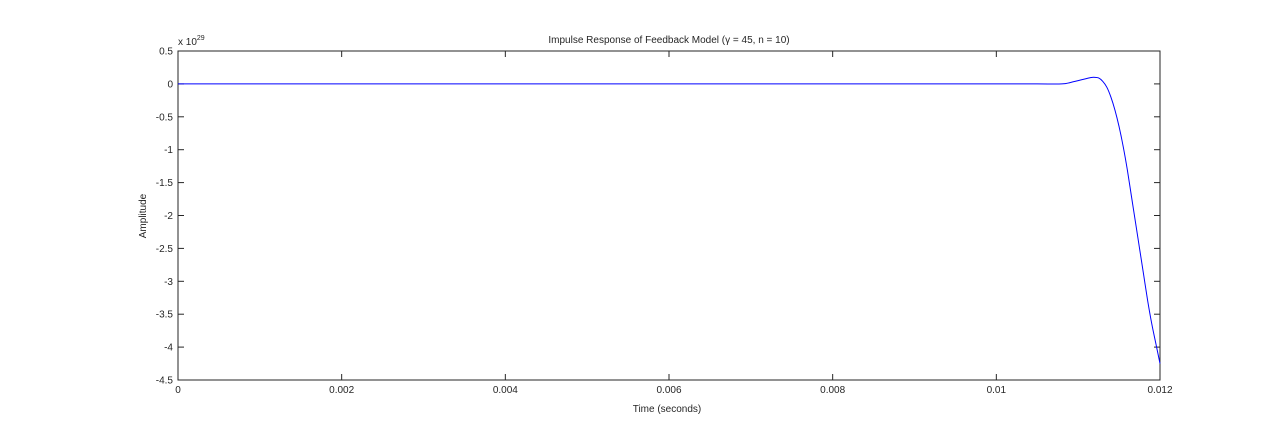  Describe the element at coordinates (168, 282) in the screenshot. I see `y-tick-label: -3` at that location.